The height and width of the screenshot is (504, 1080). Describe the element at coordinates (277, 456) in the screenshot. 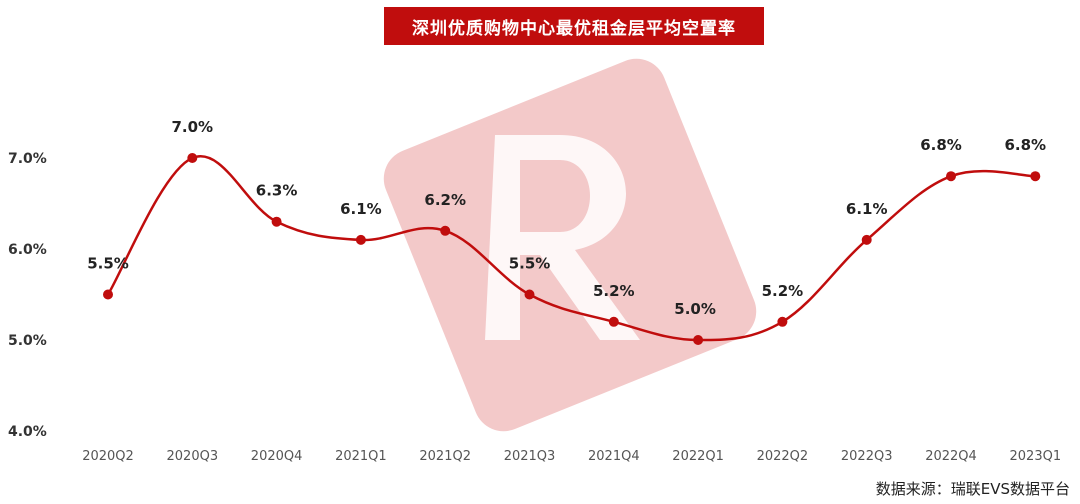

I see `x-tick-label: 2020Q4` at that location.